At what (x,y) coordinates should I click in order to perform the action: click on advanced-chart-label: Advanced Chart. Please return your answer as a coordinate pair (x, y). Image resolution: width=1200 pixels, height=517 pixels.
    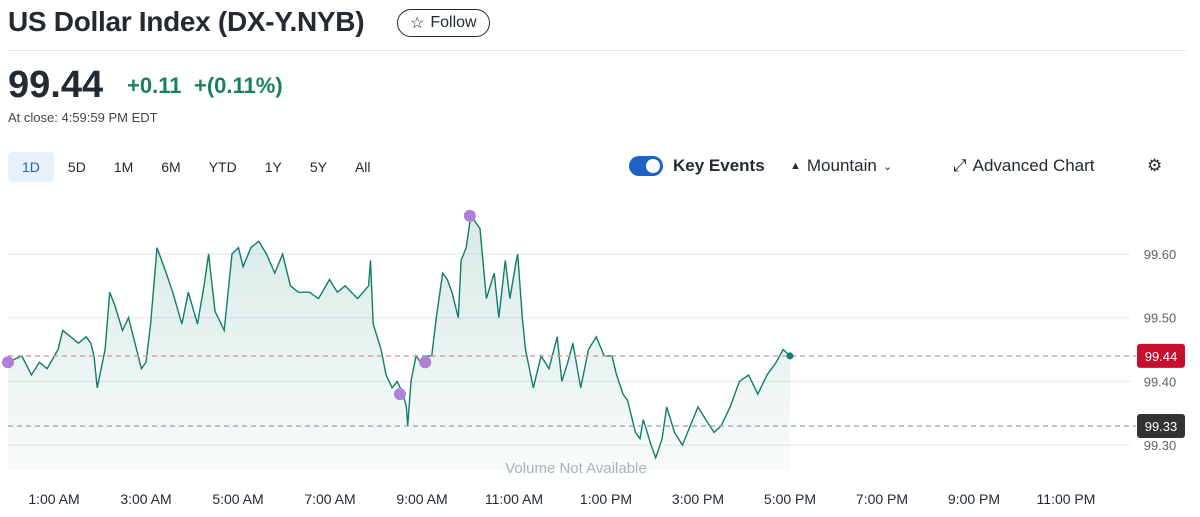
    Looking at the image, I should click on (1033, 165).